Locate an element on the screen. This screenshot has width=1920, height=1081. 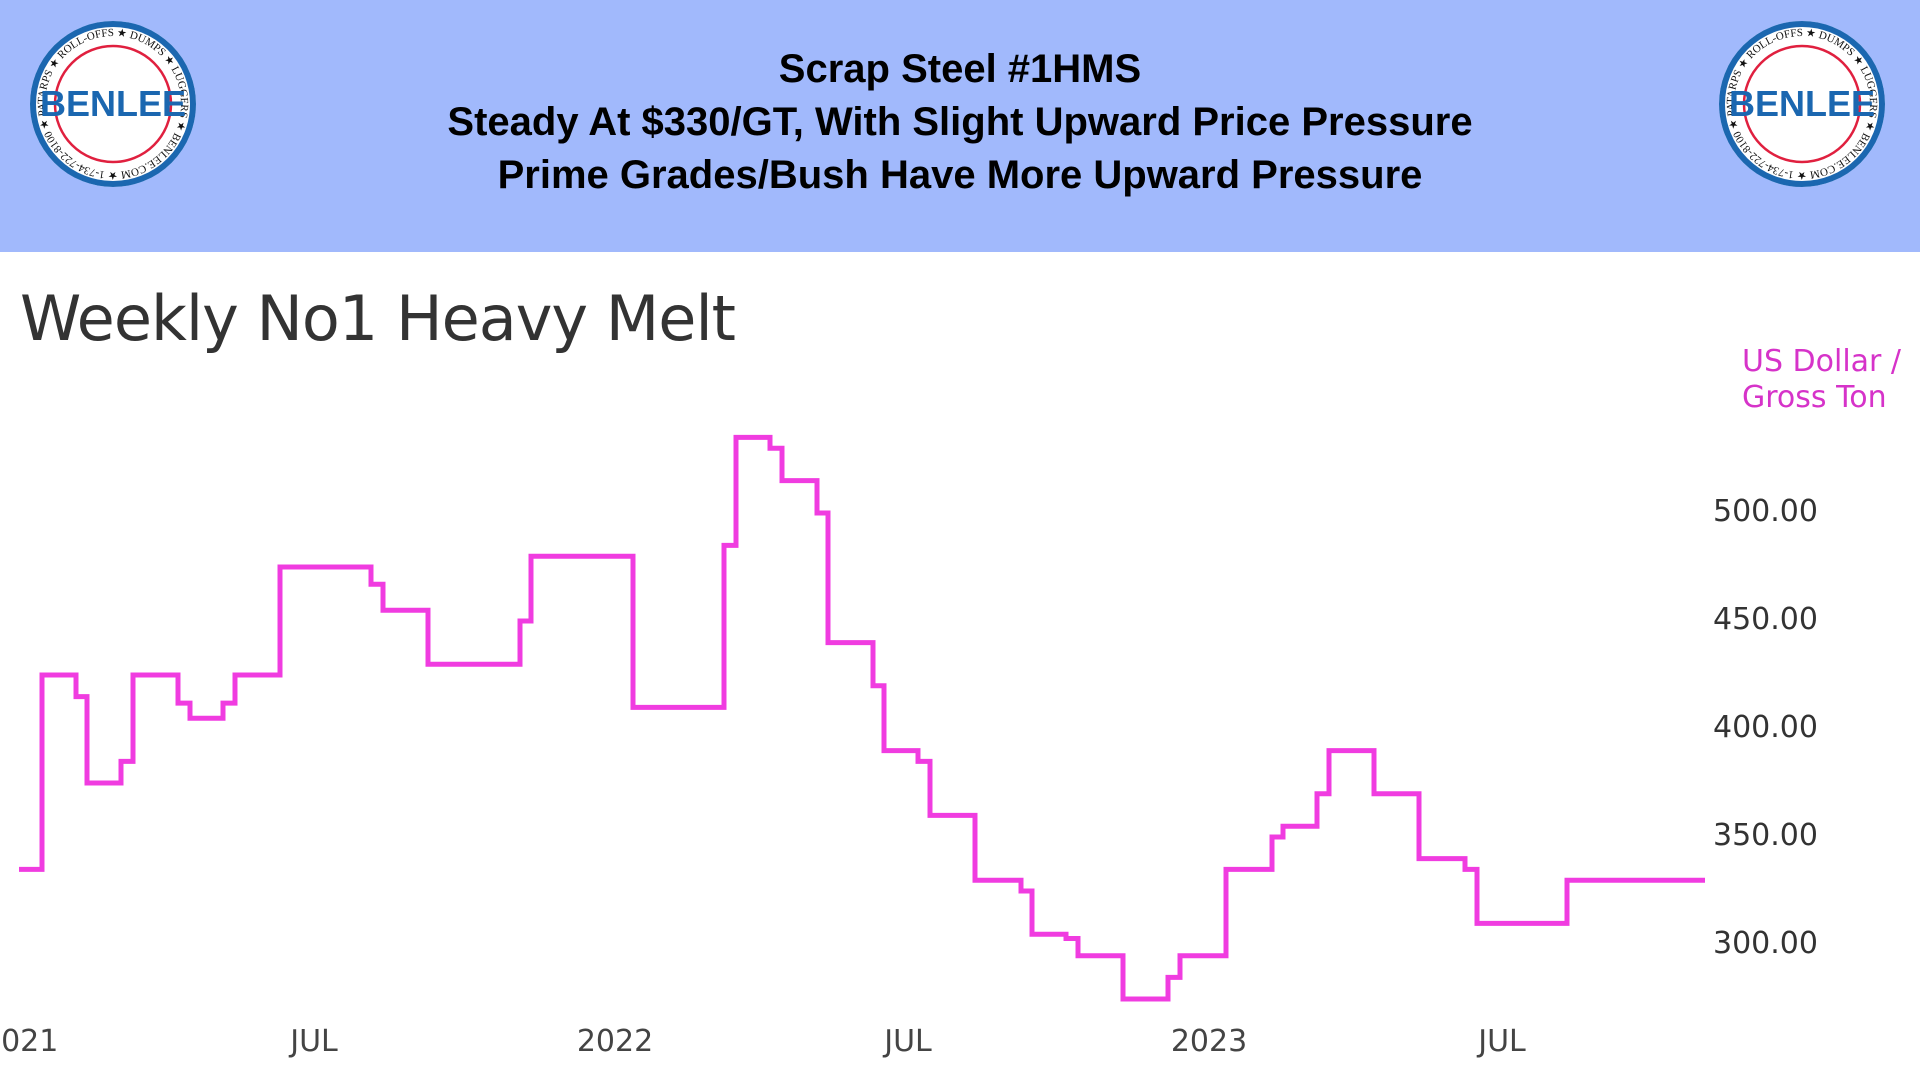
y-tick-300: 300.00 is located at coordinates (1765, 943).